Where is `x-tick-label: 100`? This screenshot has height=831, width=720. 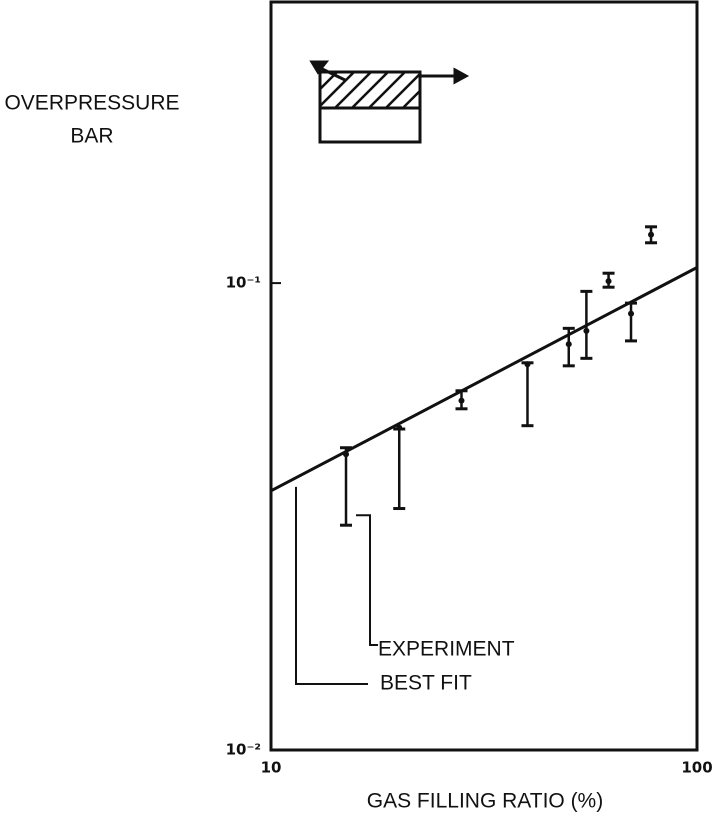 x-tick-label: 100 is located at coordinates (696, 768).